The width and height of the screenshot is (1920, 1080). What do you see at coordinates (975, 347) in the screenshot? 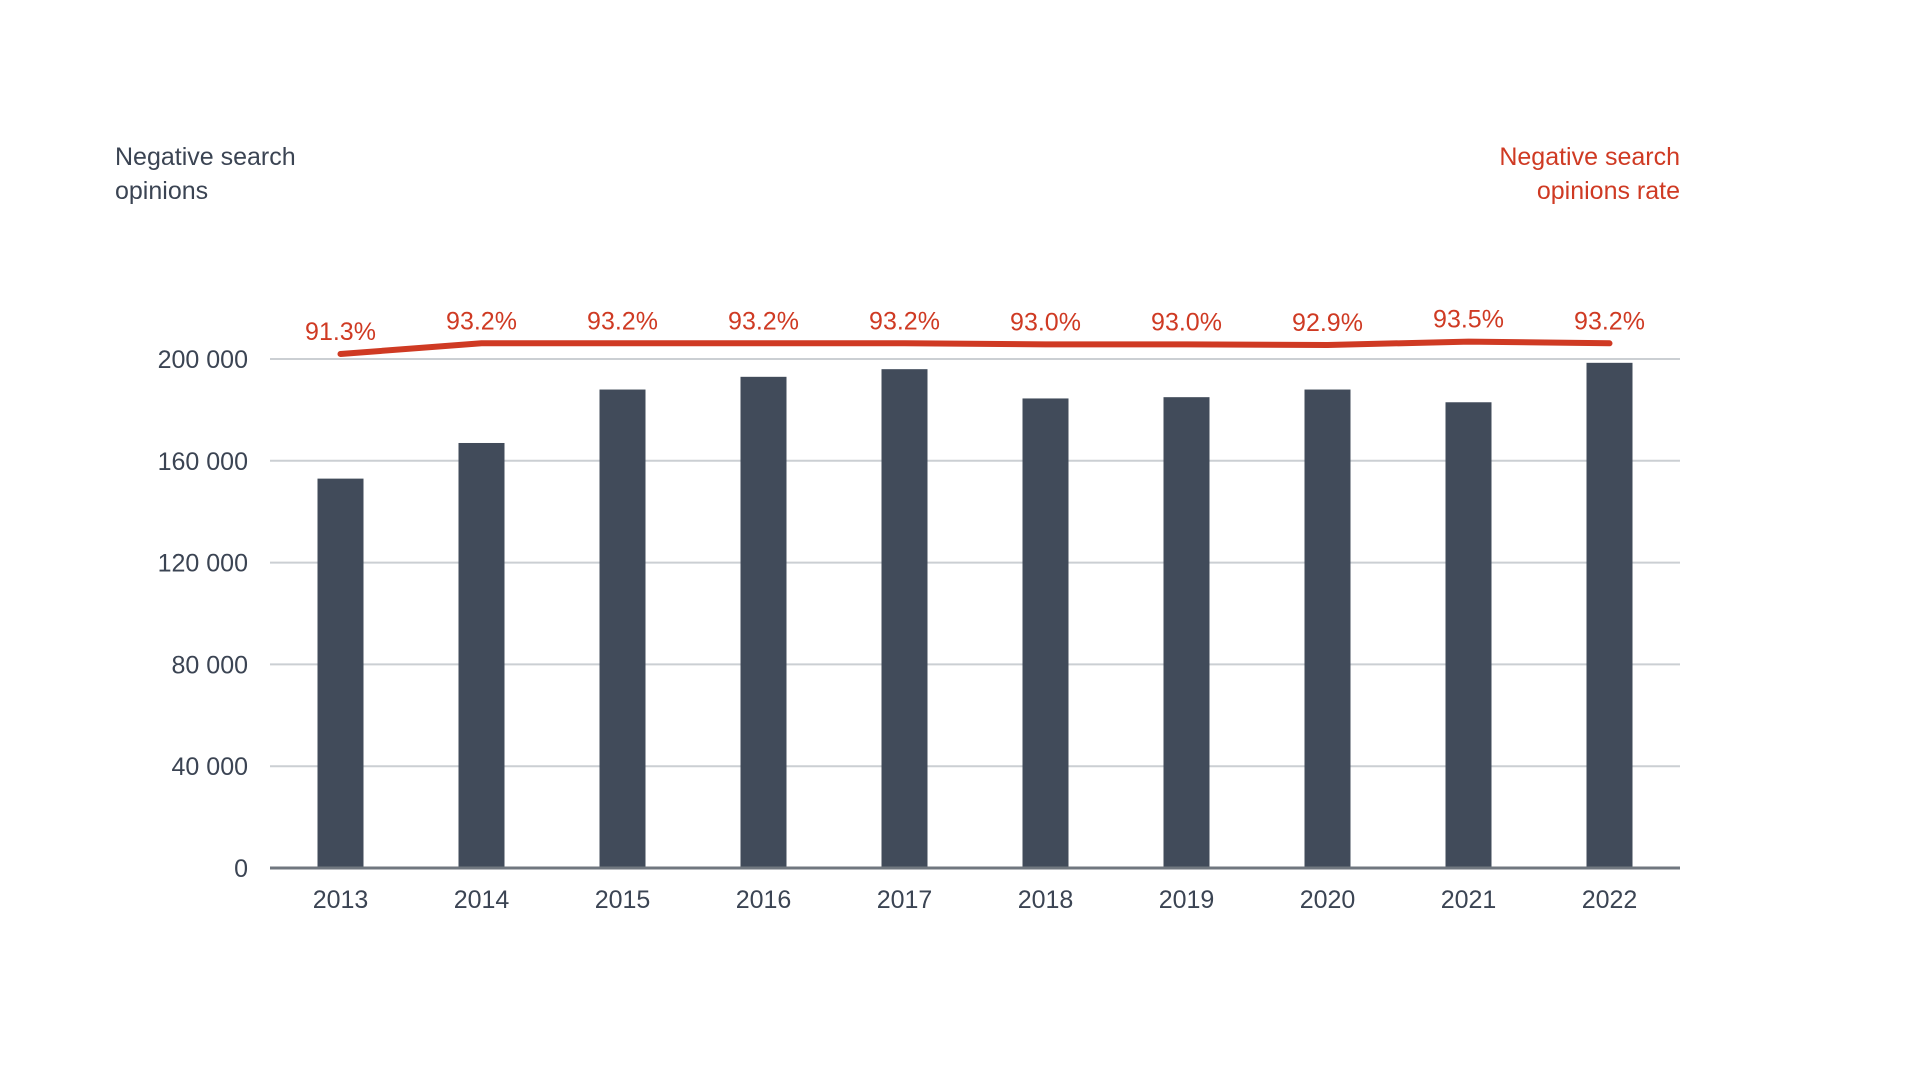
I see `rate-line` at bounding box center [975, 347].